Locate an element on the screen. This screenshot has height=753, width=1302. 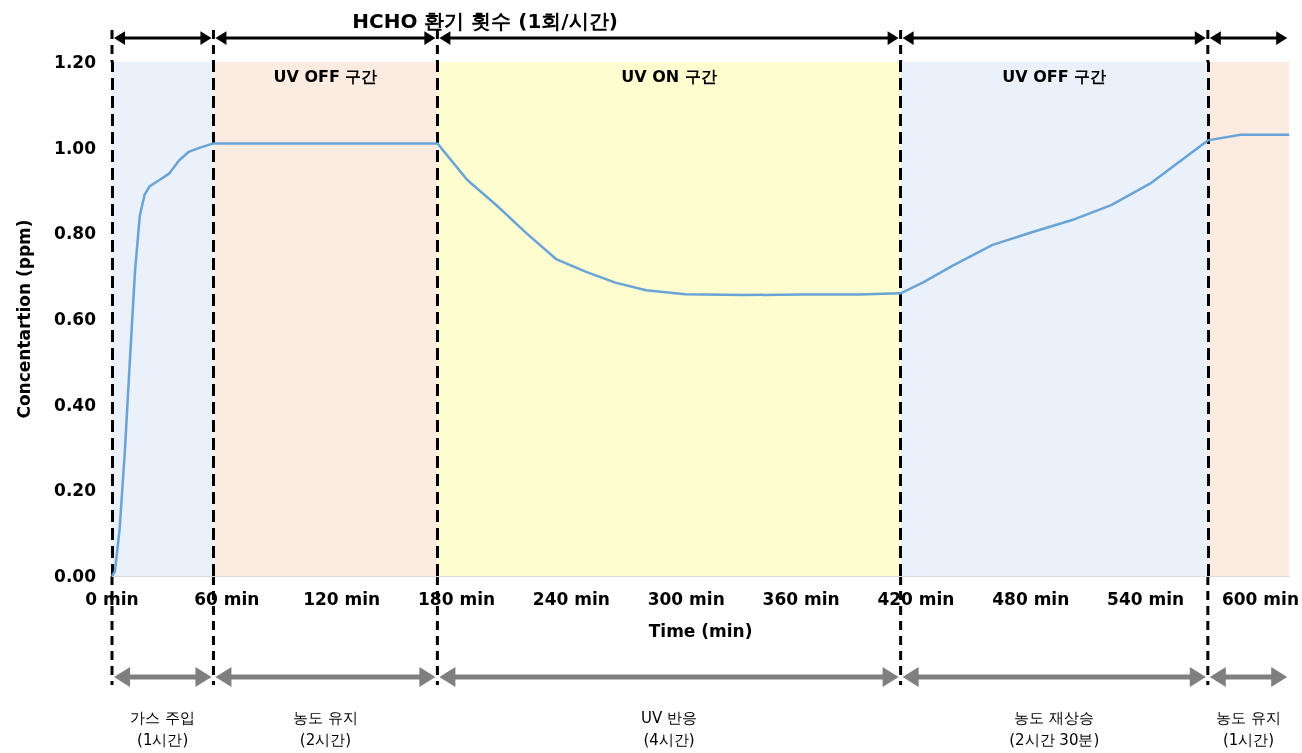
x-tick-label: 480 min is located at coordinates (1031, 598).